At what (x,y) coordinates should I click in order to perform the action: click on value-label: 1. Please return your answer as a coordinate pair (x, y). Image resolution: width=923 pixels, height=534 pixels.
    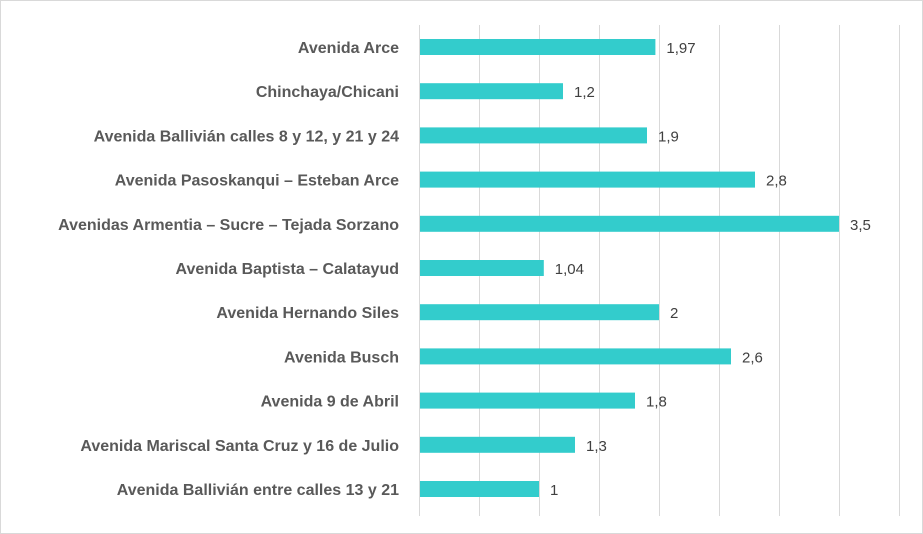
    Looking at the image, I should click on (554, 490).